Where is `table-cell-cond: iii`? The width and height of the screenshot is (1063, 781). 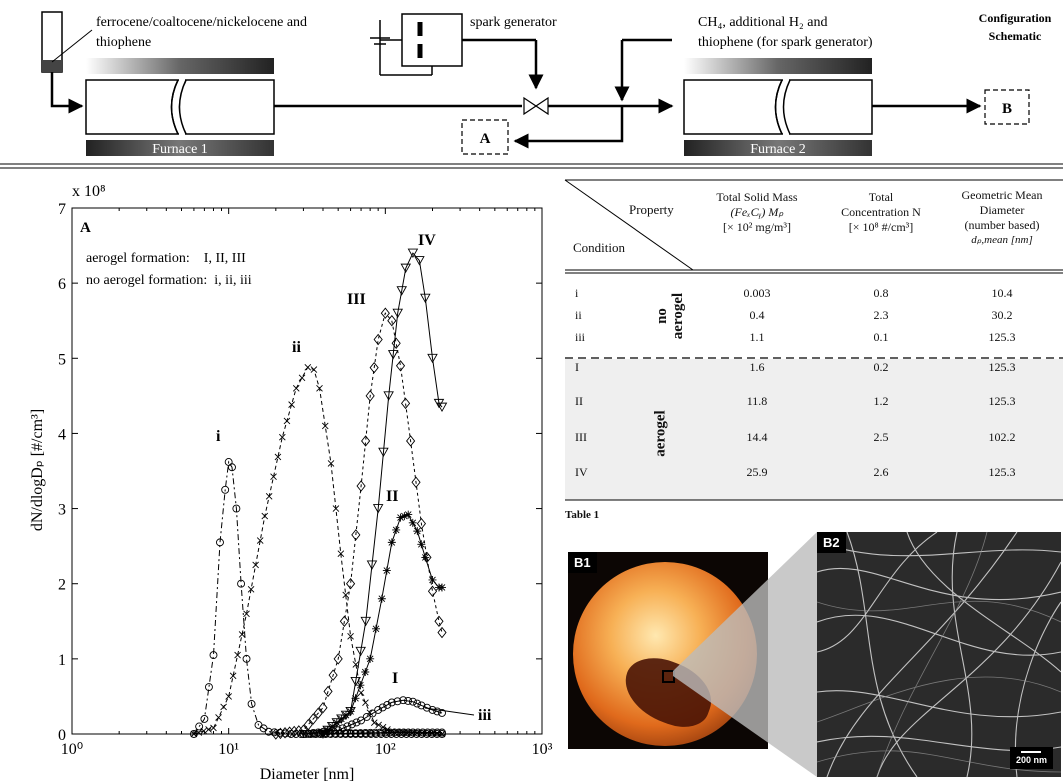 table-cell-cond: iii is located at coordinates (580, 337).